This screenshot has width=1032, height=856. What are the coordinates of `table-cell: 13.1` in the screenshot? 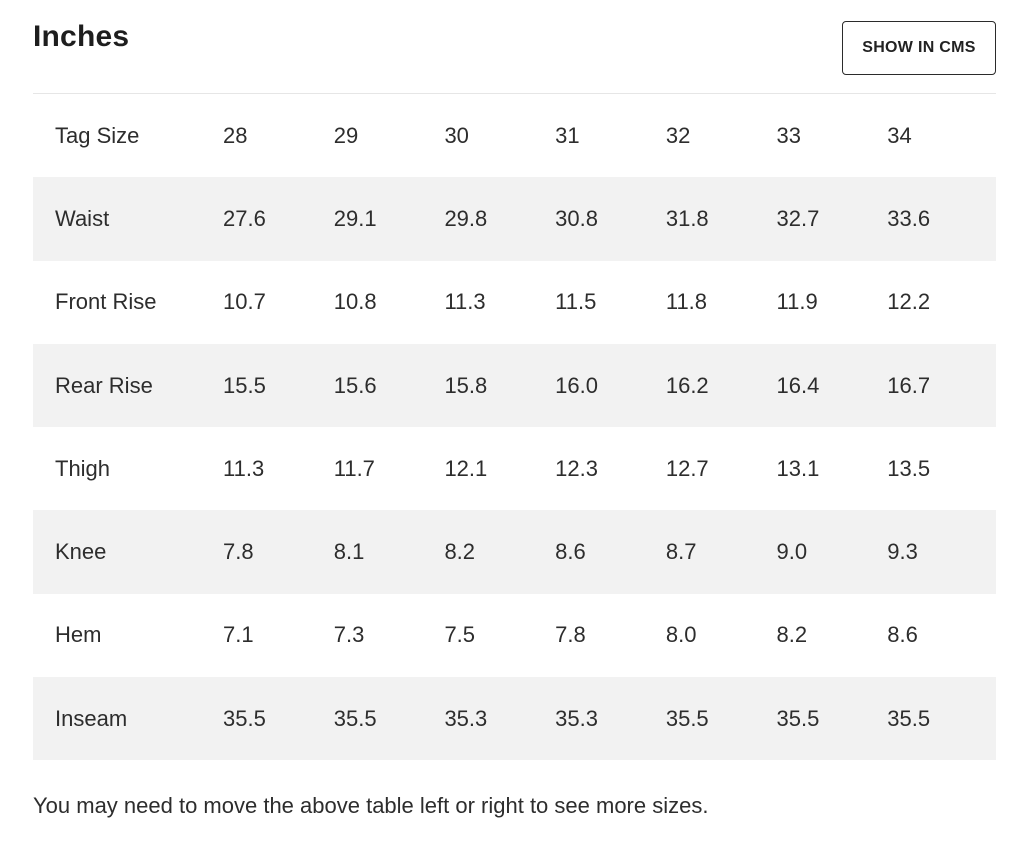 It's located at (798, 468).